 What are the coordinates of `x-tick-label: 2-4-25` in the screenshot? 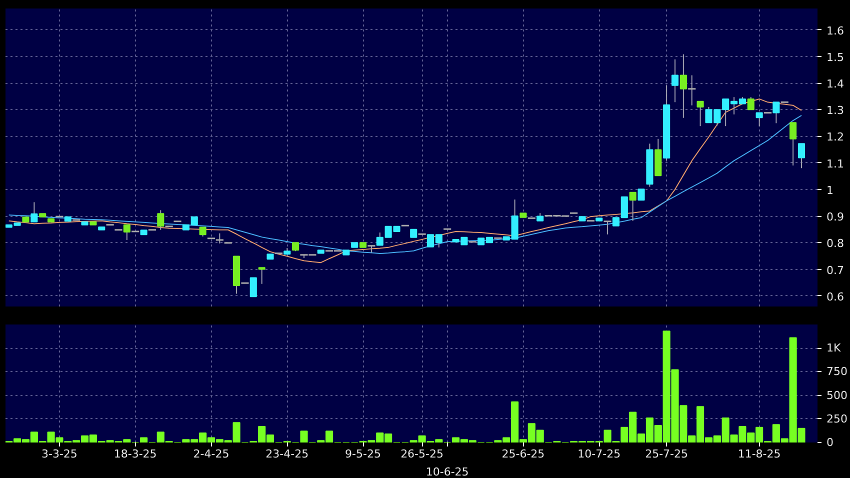 It's located at (211, 454).